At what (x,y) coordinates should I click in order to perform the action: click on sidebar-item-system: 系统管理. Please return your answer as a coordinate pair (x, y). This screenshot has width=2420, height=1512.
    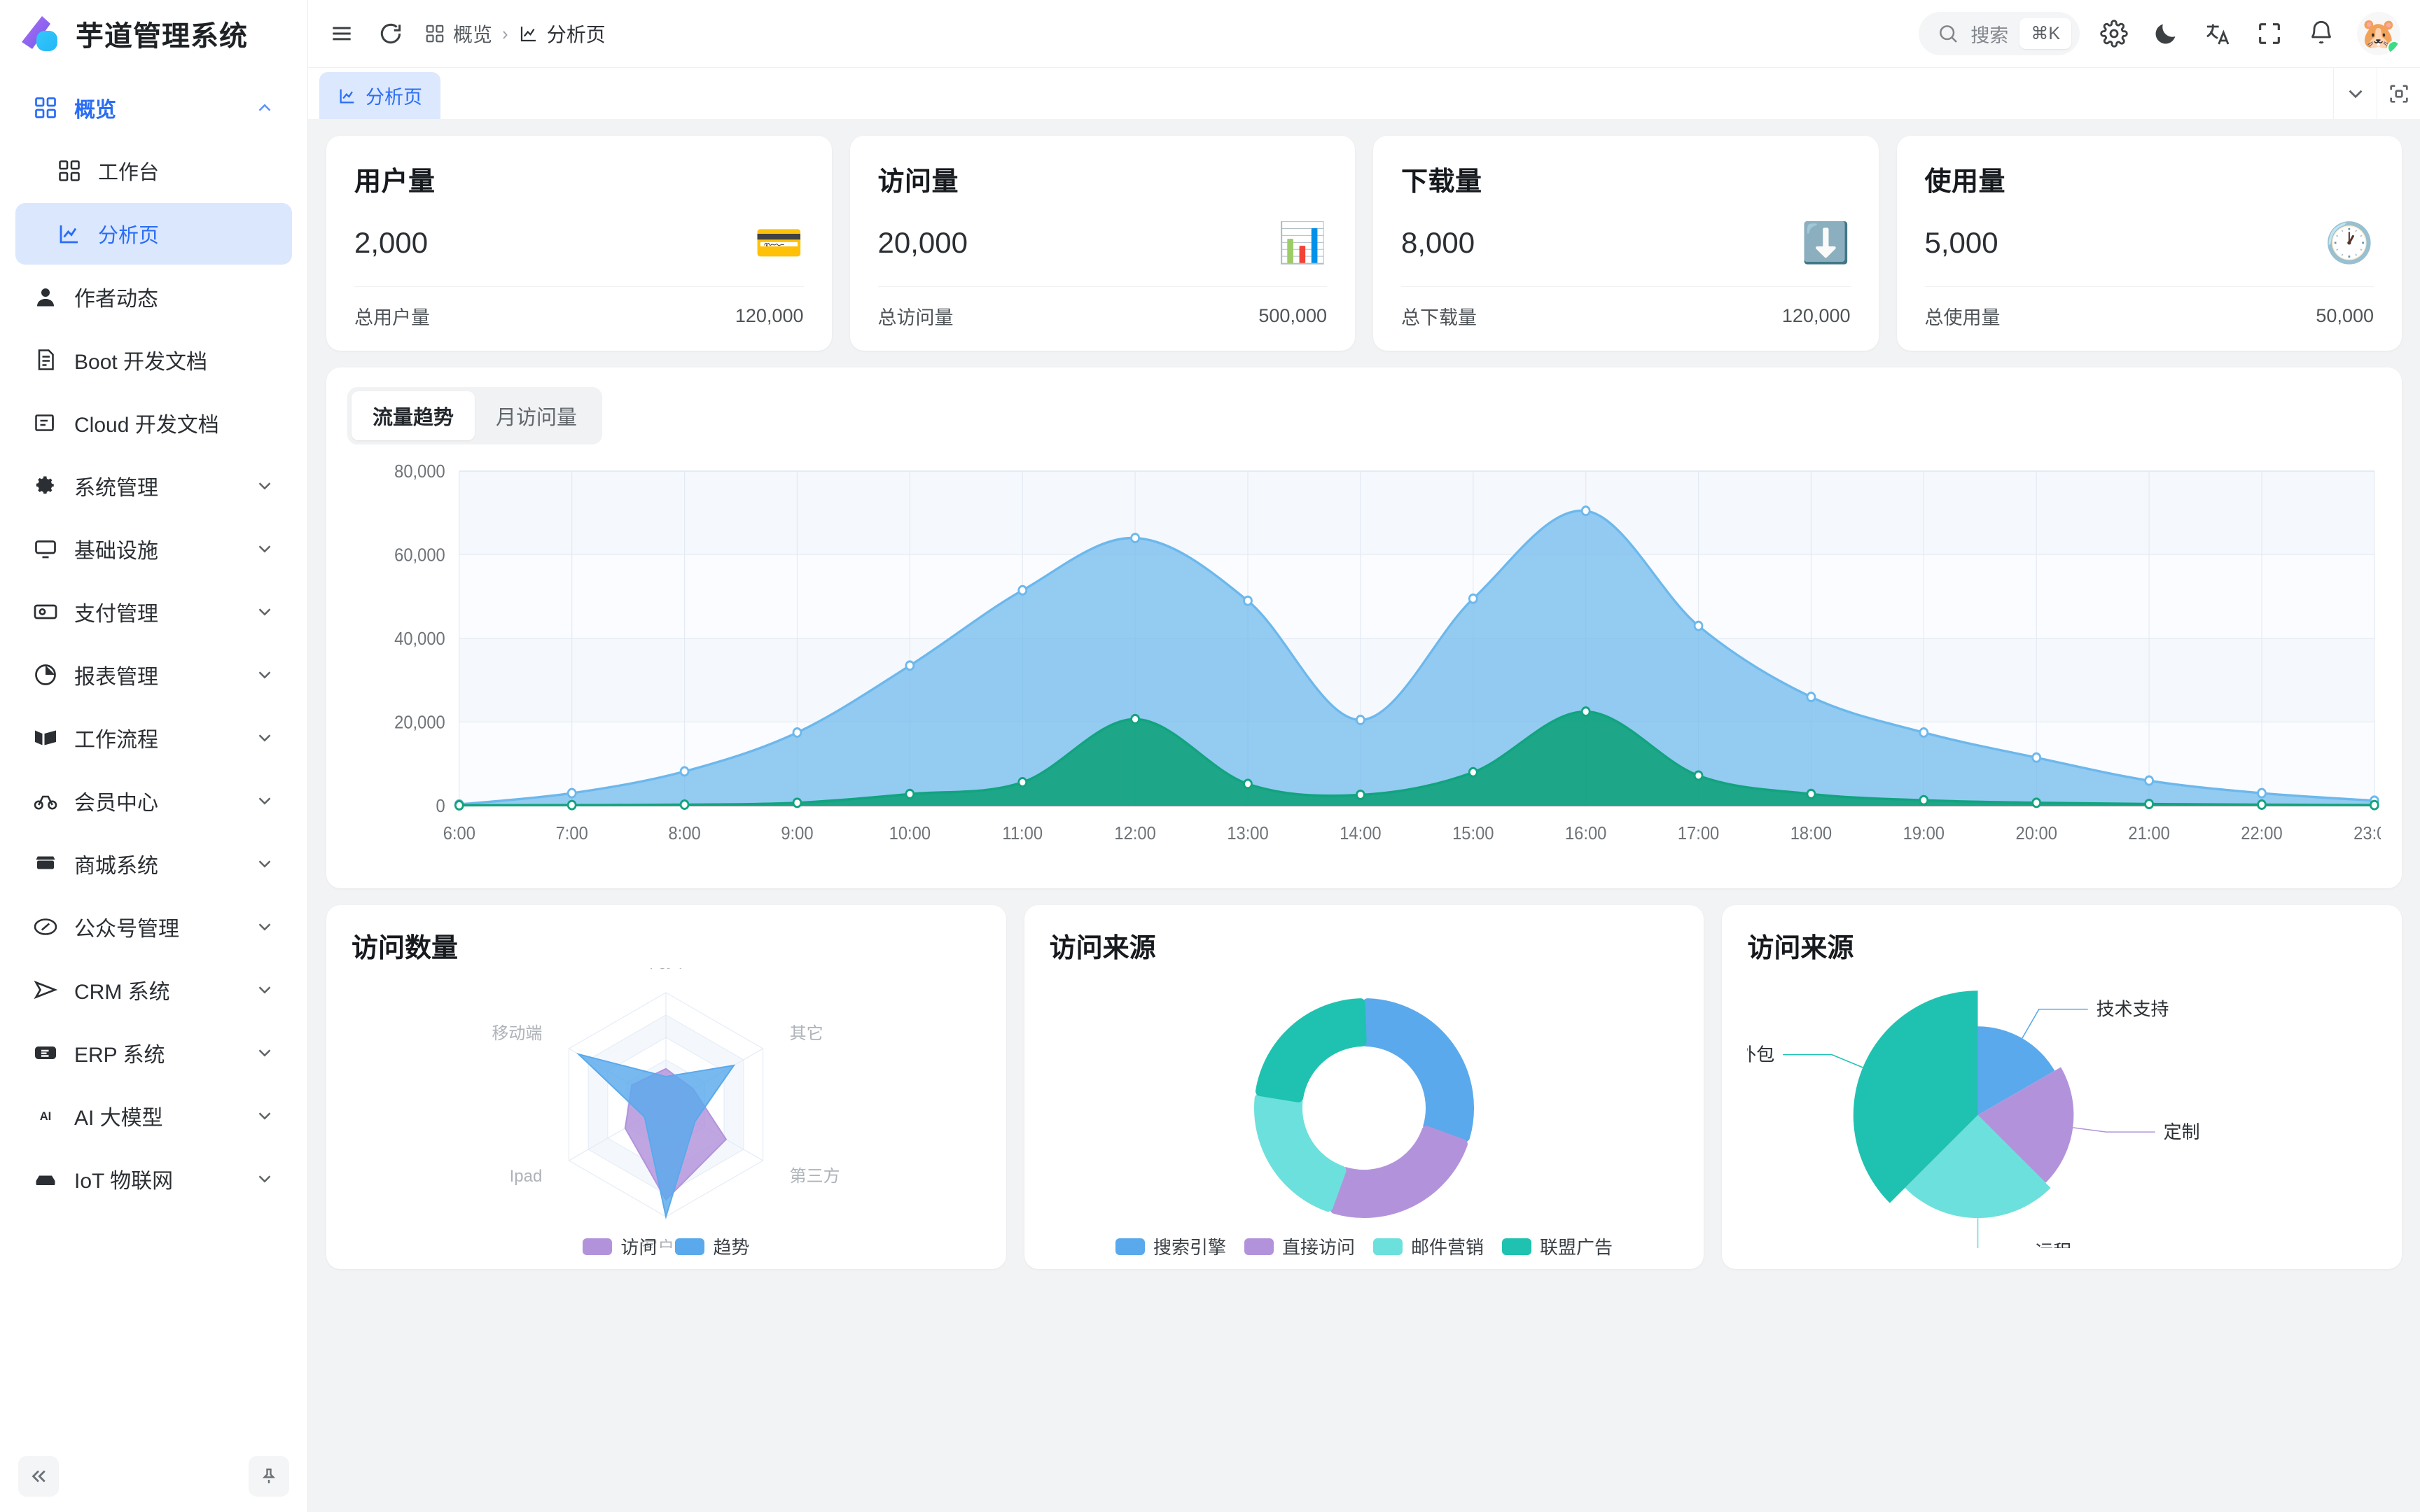
    Looking at the image, I should click on (153, 486).